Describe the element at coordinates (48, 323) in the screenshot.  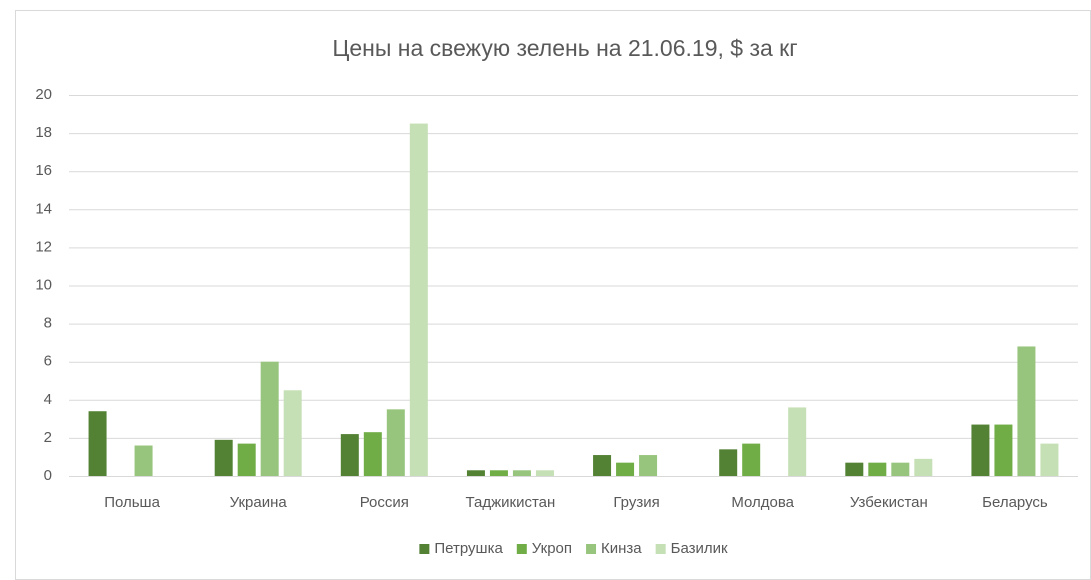
I see `y-tick-label: 8` at that location.